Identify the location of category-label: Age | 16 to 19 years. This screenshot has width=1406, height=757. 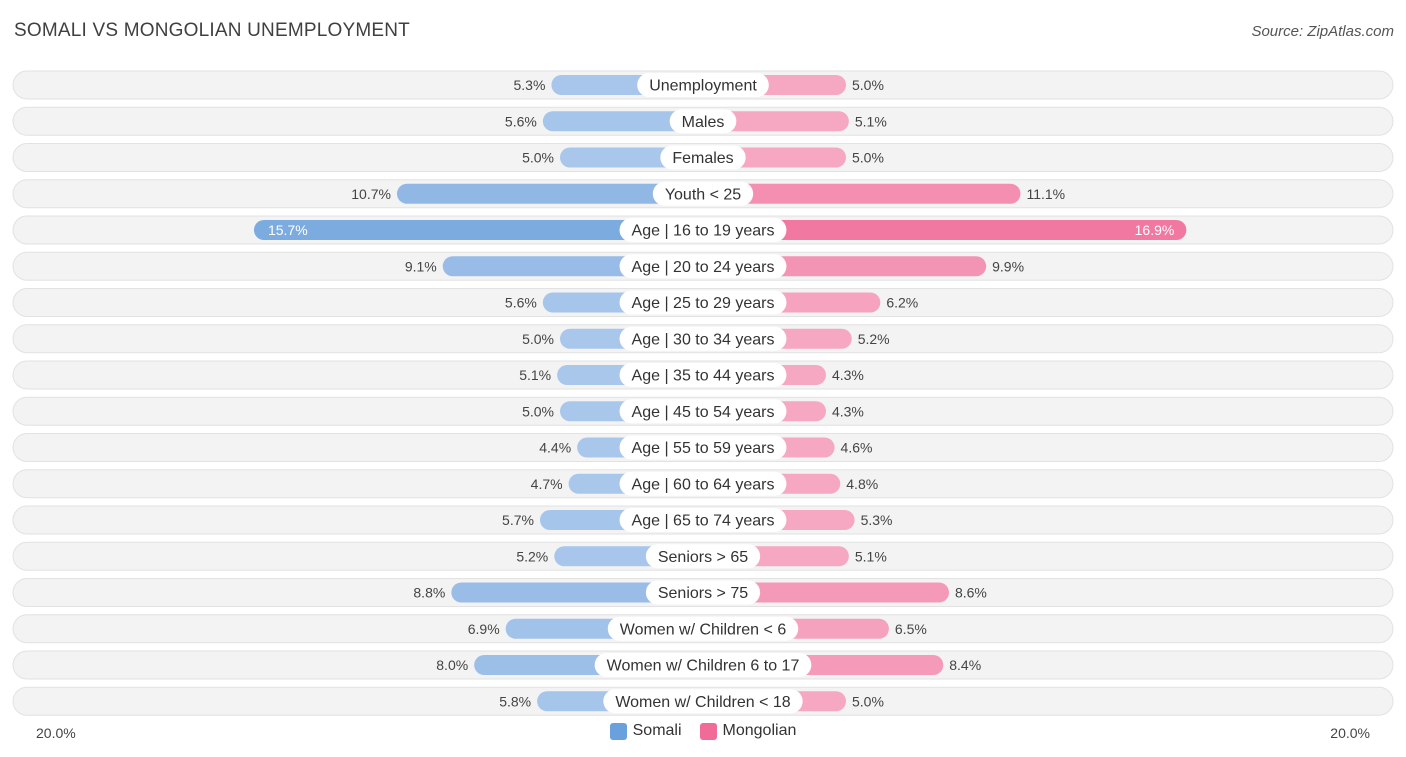
(703, 231).